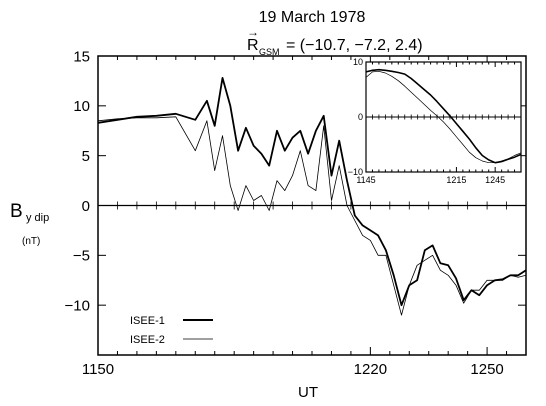  What do you see at coordinates (486, 369) in the screenshot?
I see `main-x-tick-label: 1250` at bounding box center [486, 369].